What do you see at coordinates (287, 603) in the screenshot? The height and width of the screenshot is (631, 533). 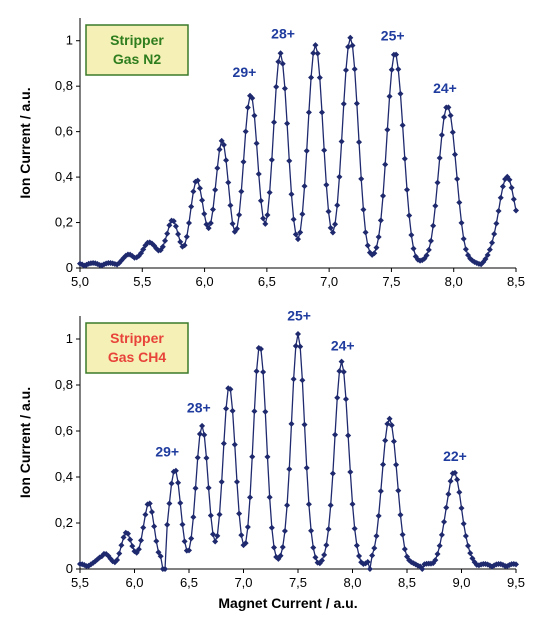 I see `x-axis-title: Magnet Current / a.u.` at bounding box center [287, 603].